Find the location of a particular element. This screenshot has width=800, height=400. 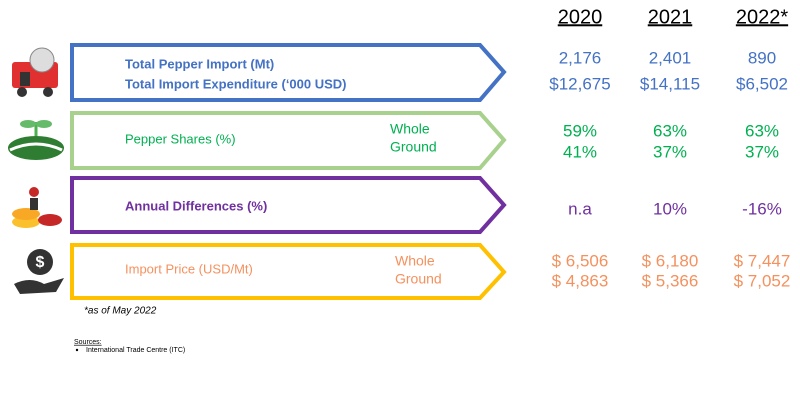

value-cell: n.a is located at coordinates (580, 208).